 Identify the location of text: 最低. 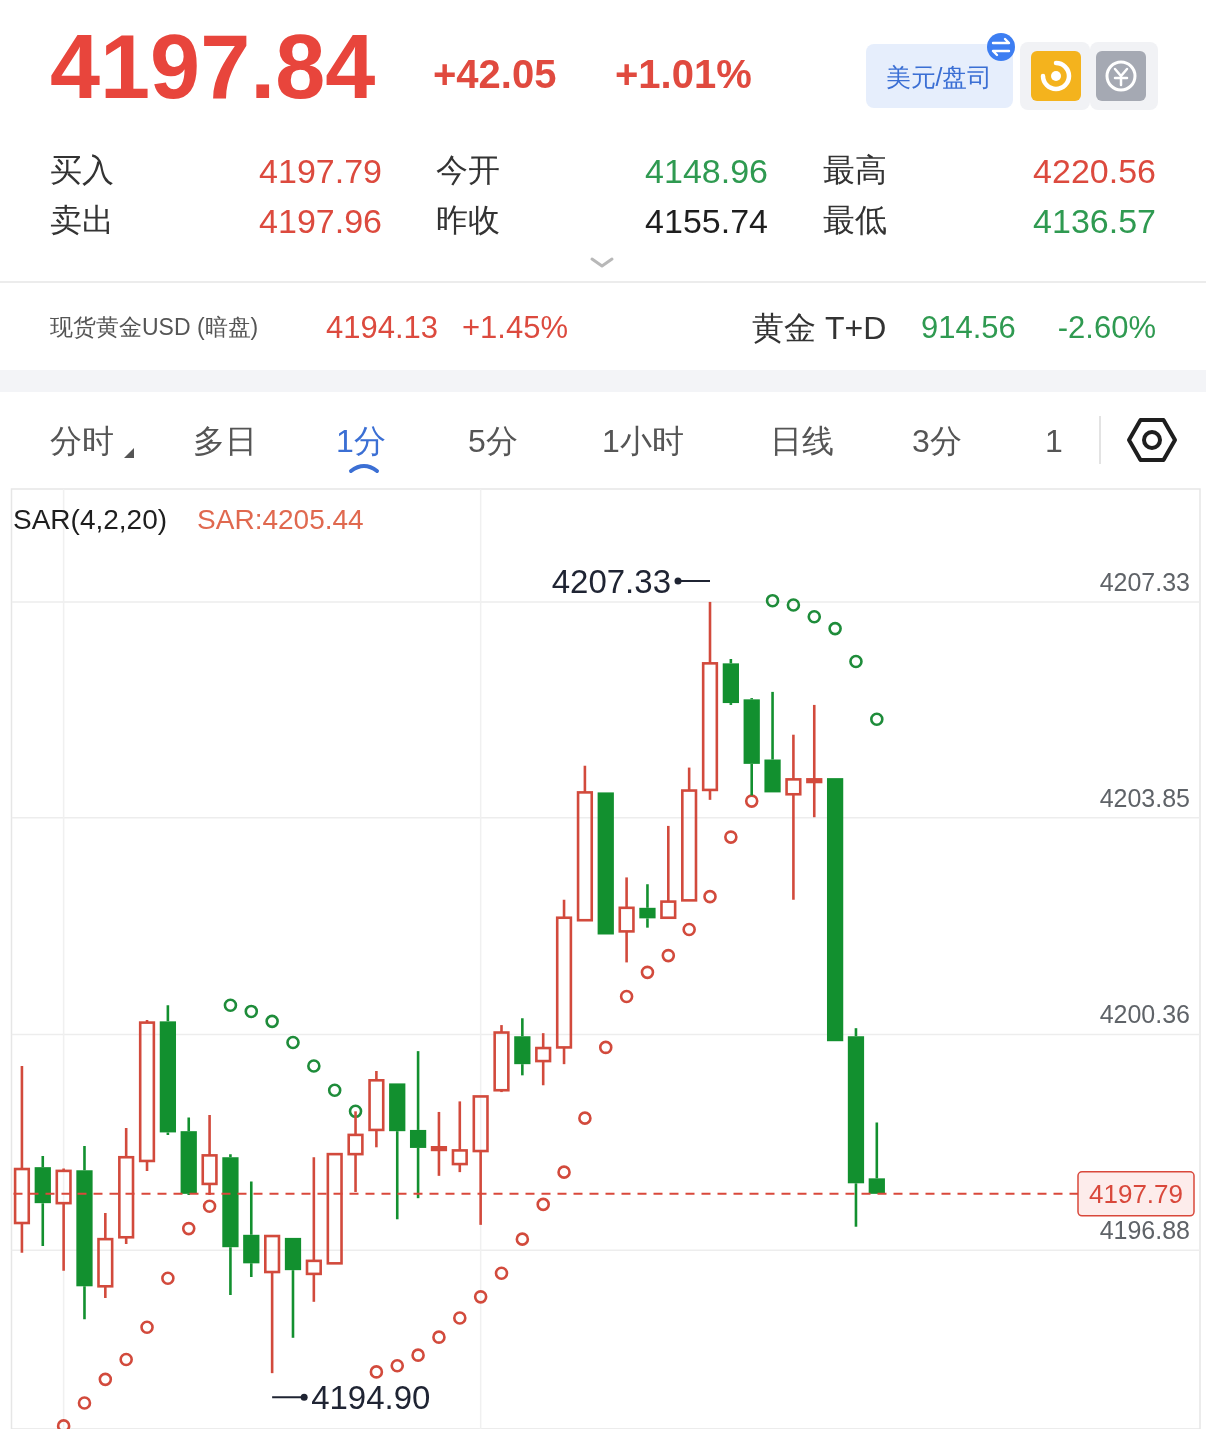
(855, 220).